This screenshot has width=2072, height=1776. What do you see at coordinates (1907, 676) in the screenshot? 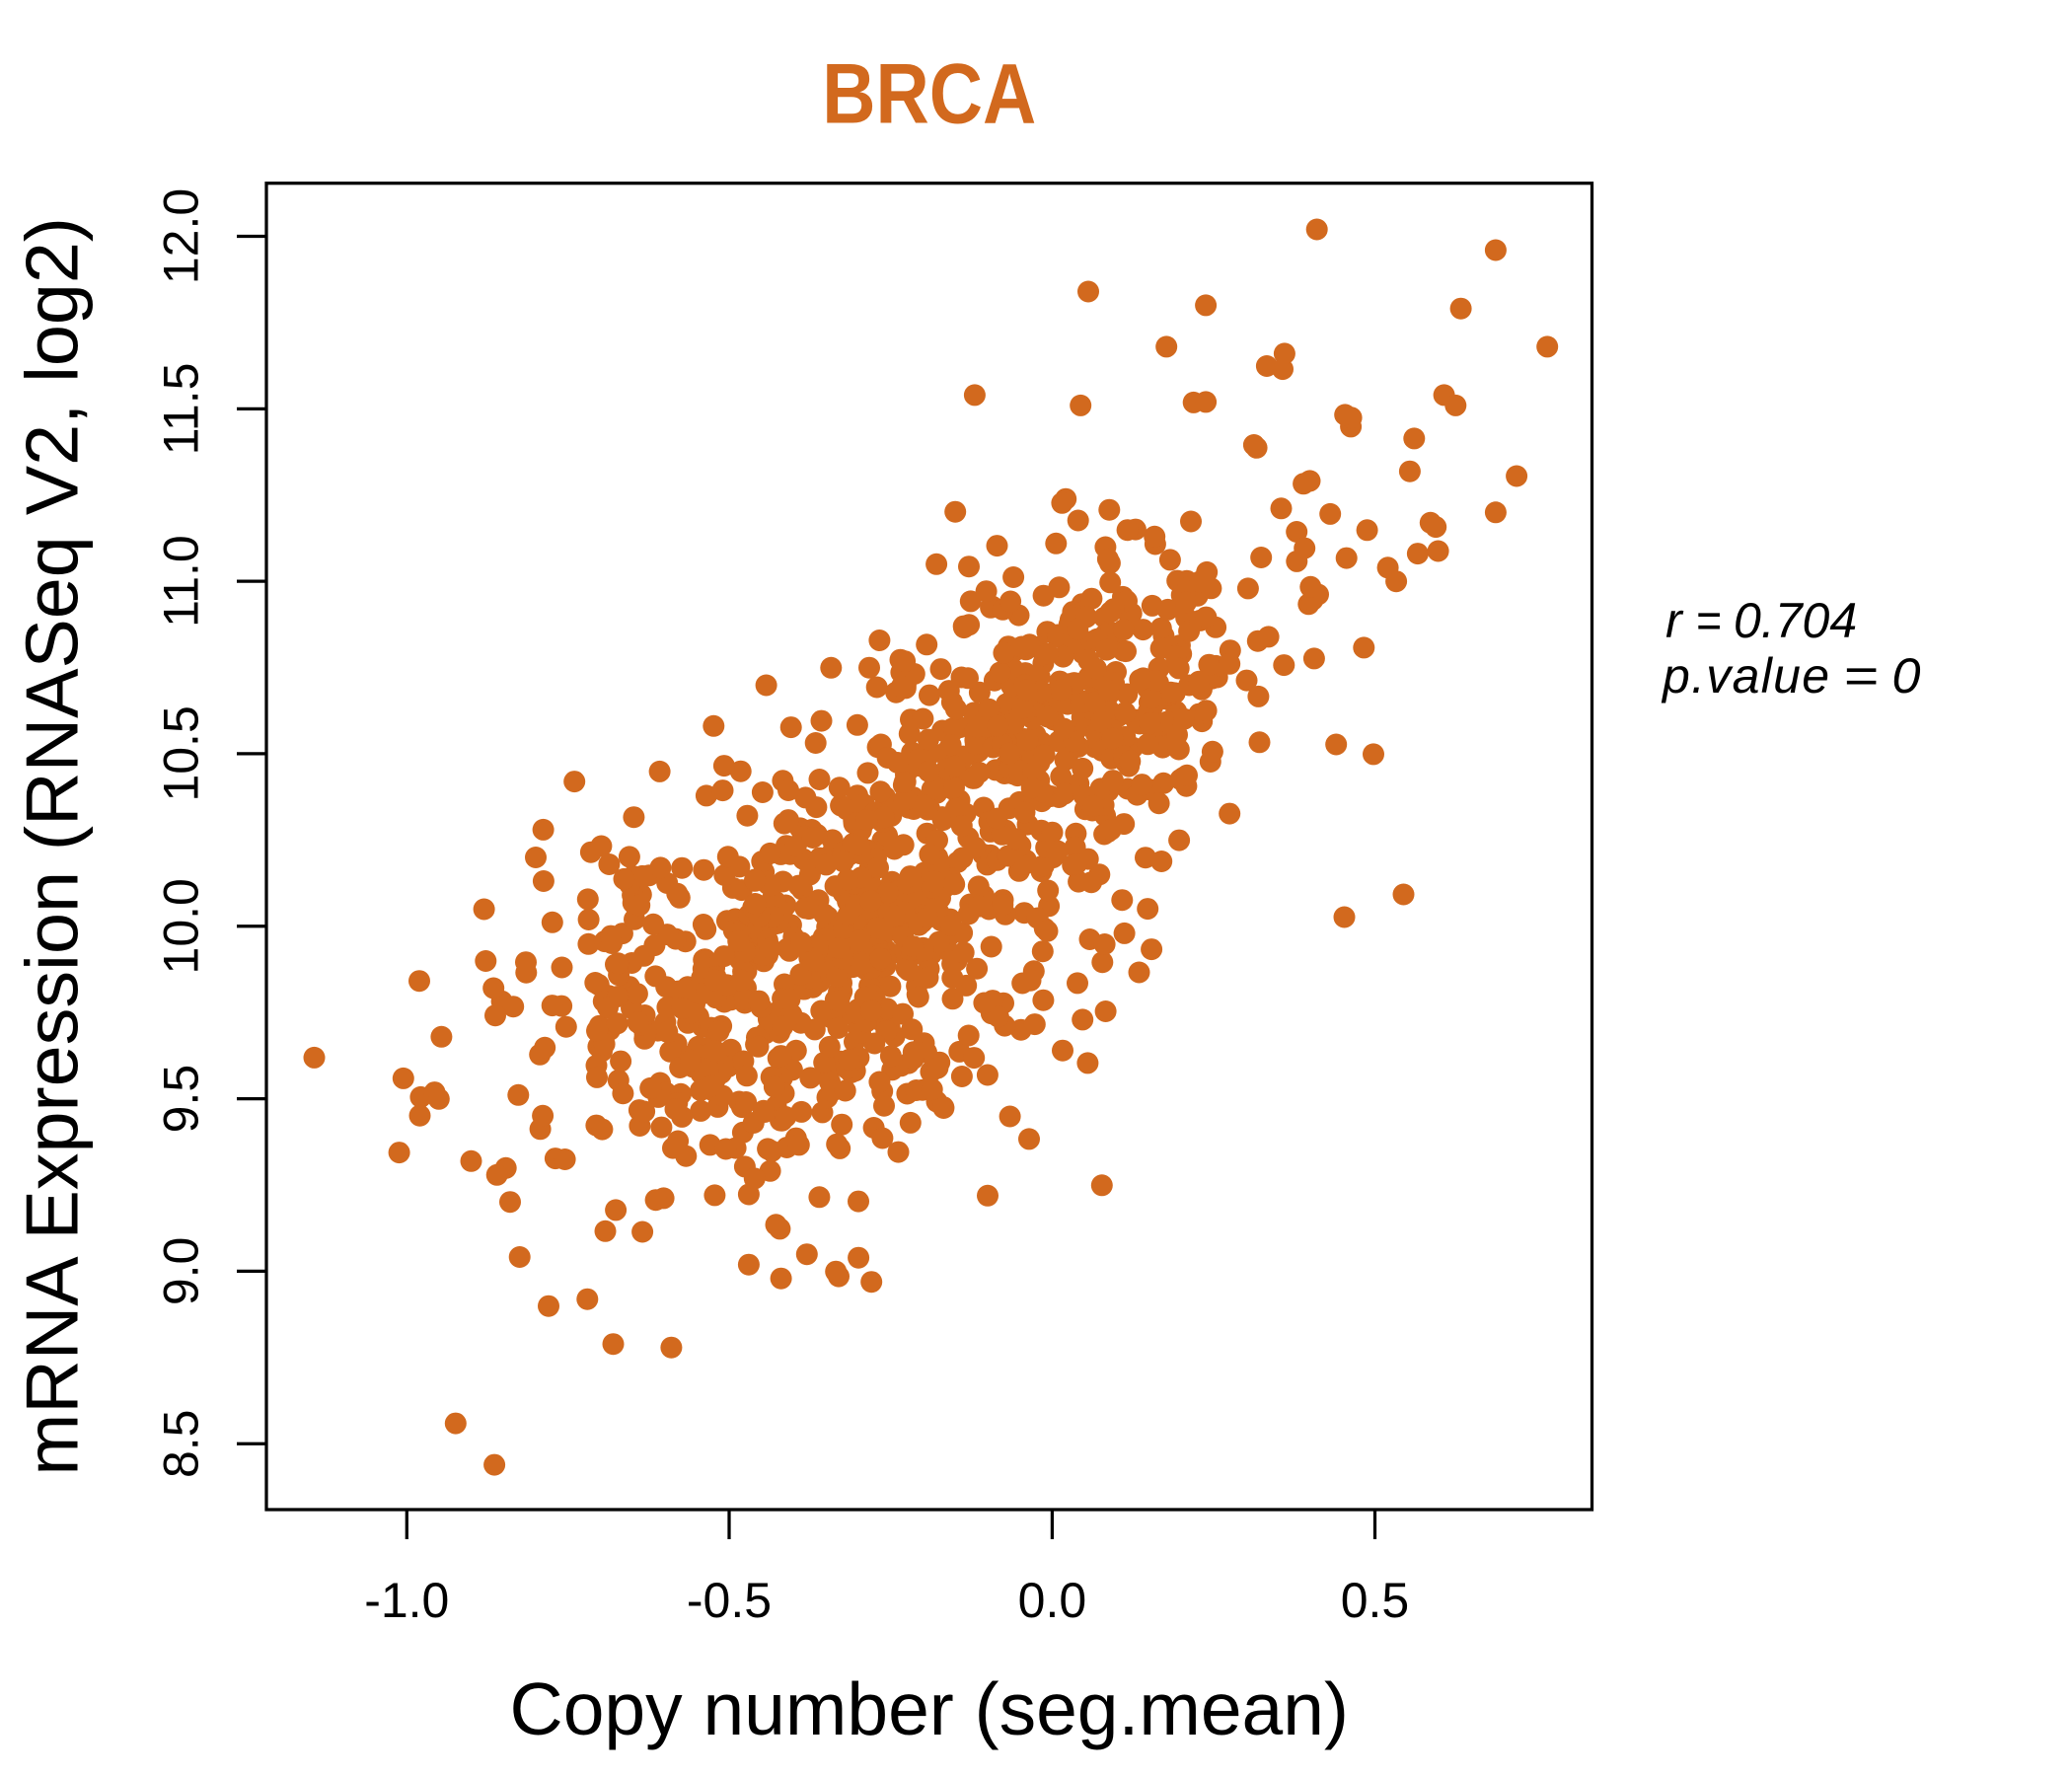
I see `svg-text: 0` at bounding box center [1907, 676].